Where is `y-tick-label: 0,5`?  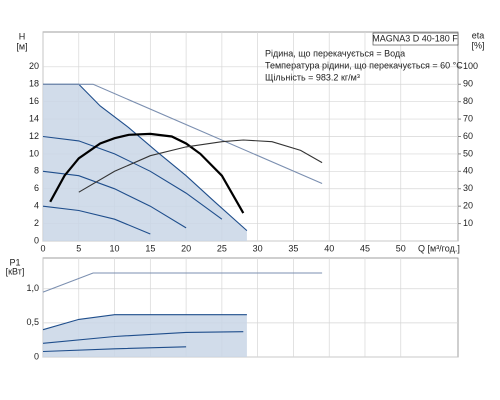 y-tick-label: 0,5 is located at coordinates (32, 322).